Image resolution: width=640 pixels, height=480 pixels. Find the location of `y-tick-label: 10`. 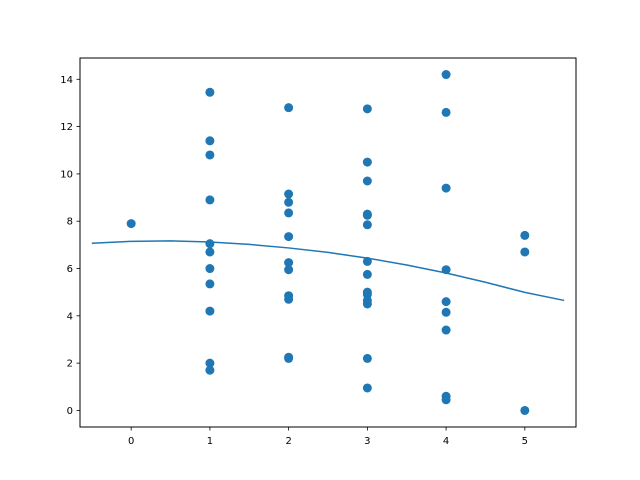

y-tick-label: 10 is located at coordinates (66, 174).